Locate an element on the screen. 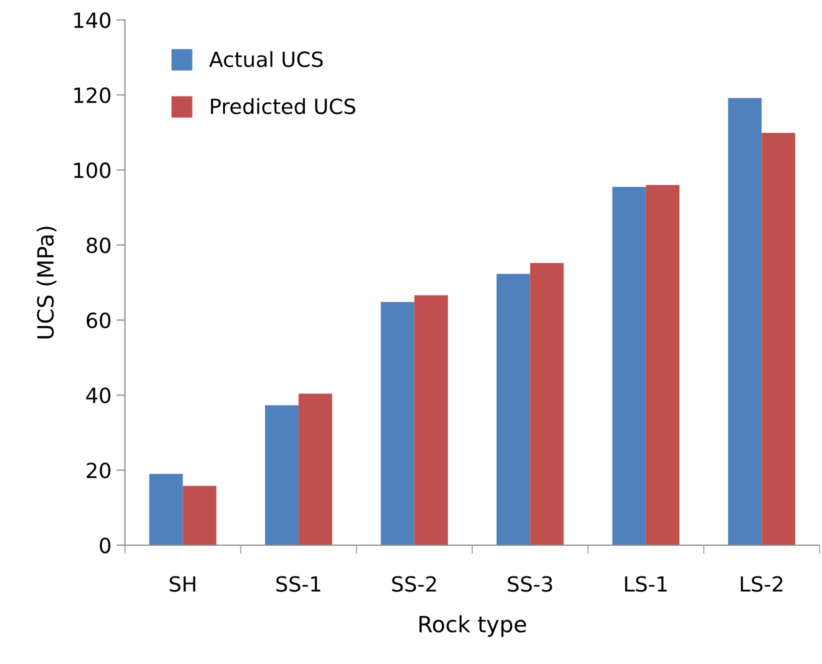  y-tick-label: 20 is located at coordinates (98, 470).